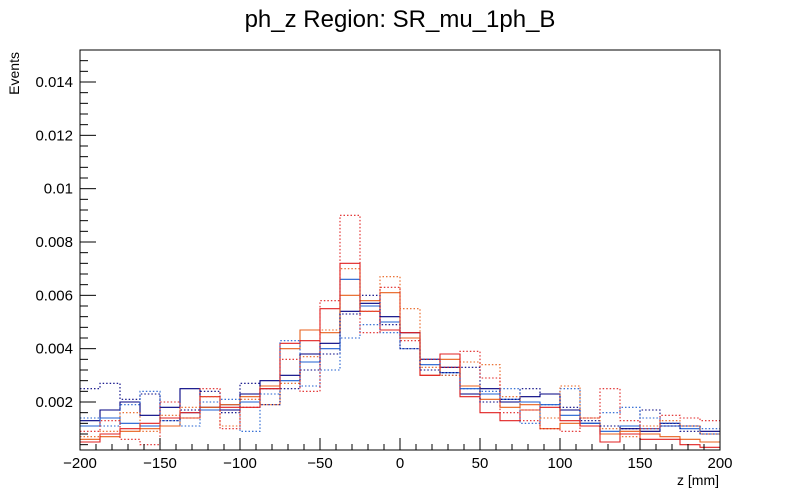 The width and height of the screenshot is (800, 500). What do you see at coordinates (400, 19) in the screenshot?
I see `chart-title: ph_z Region: SR_mu_1ph_B` at bounding box center [400, 19].